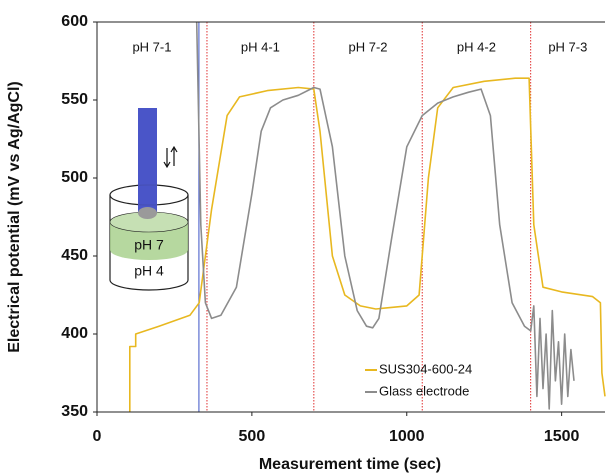 This screenshot has height=476, width=606. Describe the element at coordinates (74, 21) in the screenshot. I see `y-tick-label: 600` at that location.